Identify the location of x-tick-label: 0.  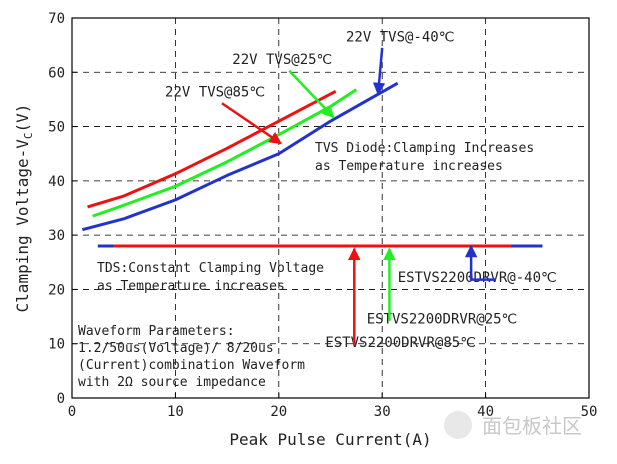
(72, 412).